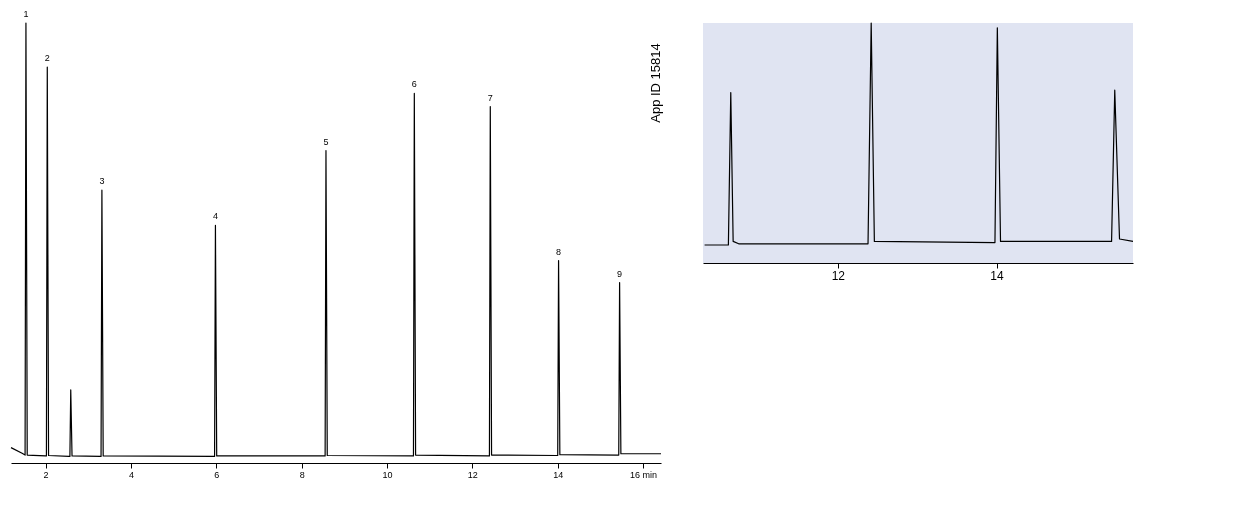 The height and width of the screenshot is (531, 1240). Describe the element at coordinates (217, 474) in the screenshot. I see `x-tick-label: 6` at that location.